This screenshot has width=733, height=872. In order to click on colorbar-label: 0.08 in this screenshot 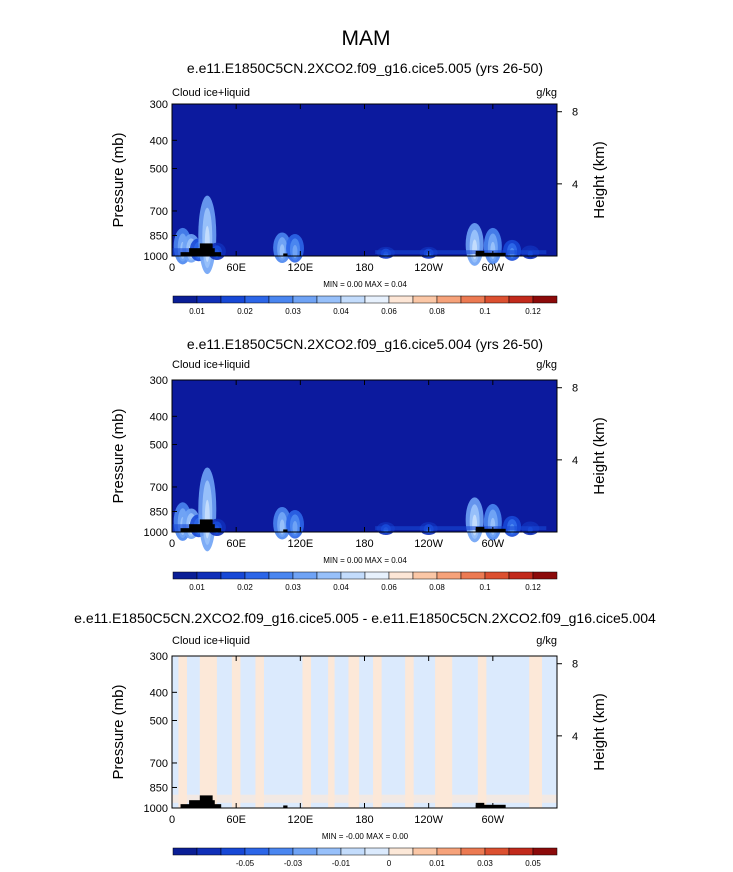, I will do `click(437, 311)`.